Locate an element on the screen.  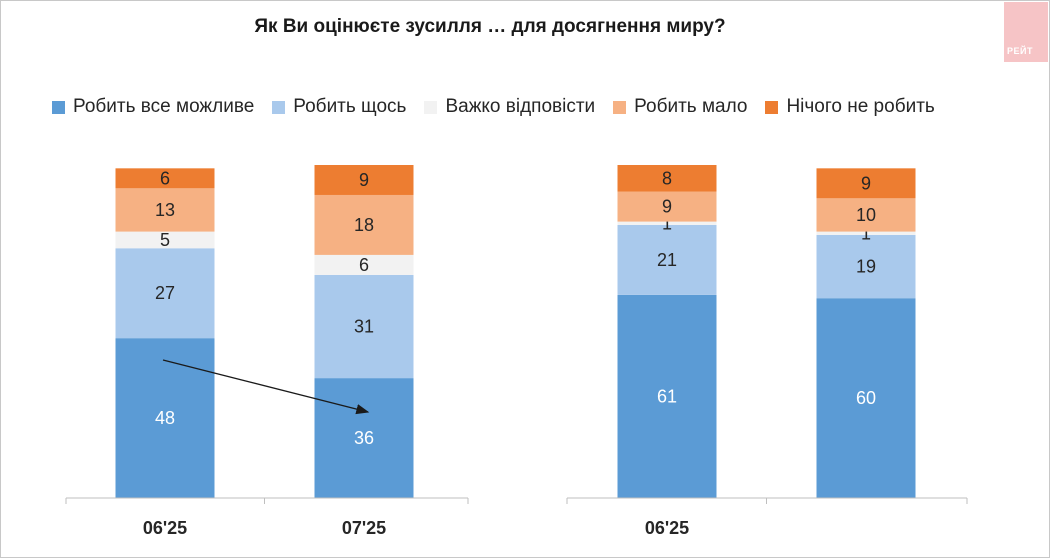
legend-item-does-something: Робить щось is located at coordinates (339, 107).